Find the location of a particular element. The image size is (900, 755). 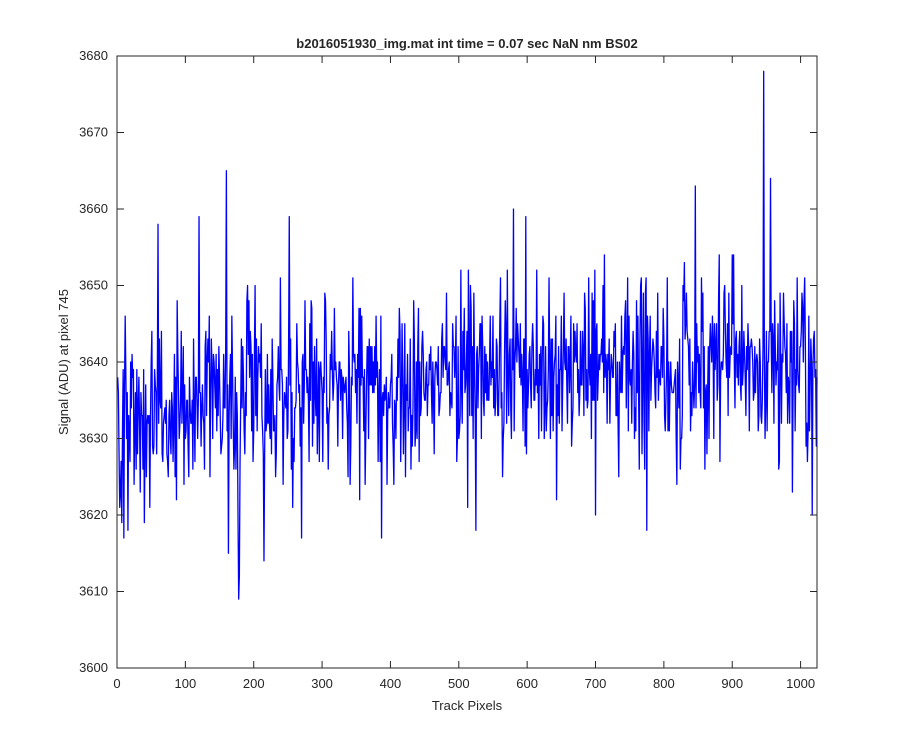

x-tick-label: 500 is located at coordinates (459, 683).